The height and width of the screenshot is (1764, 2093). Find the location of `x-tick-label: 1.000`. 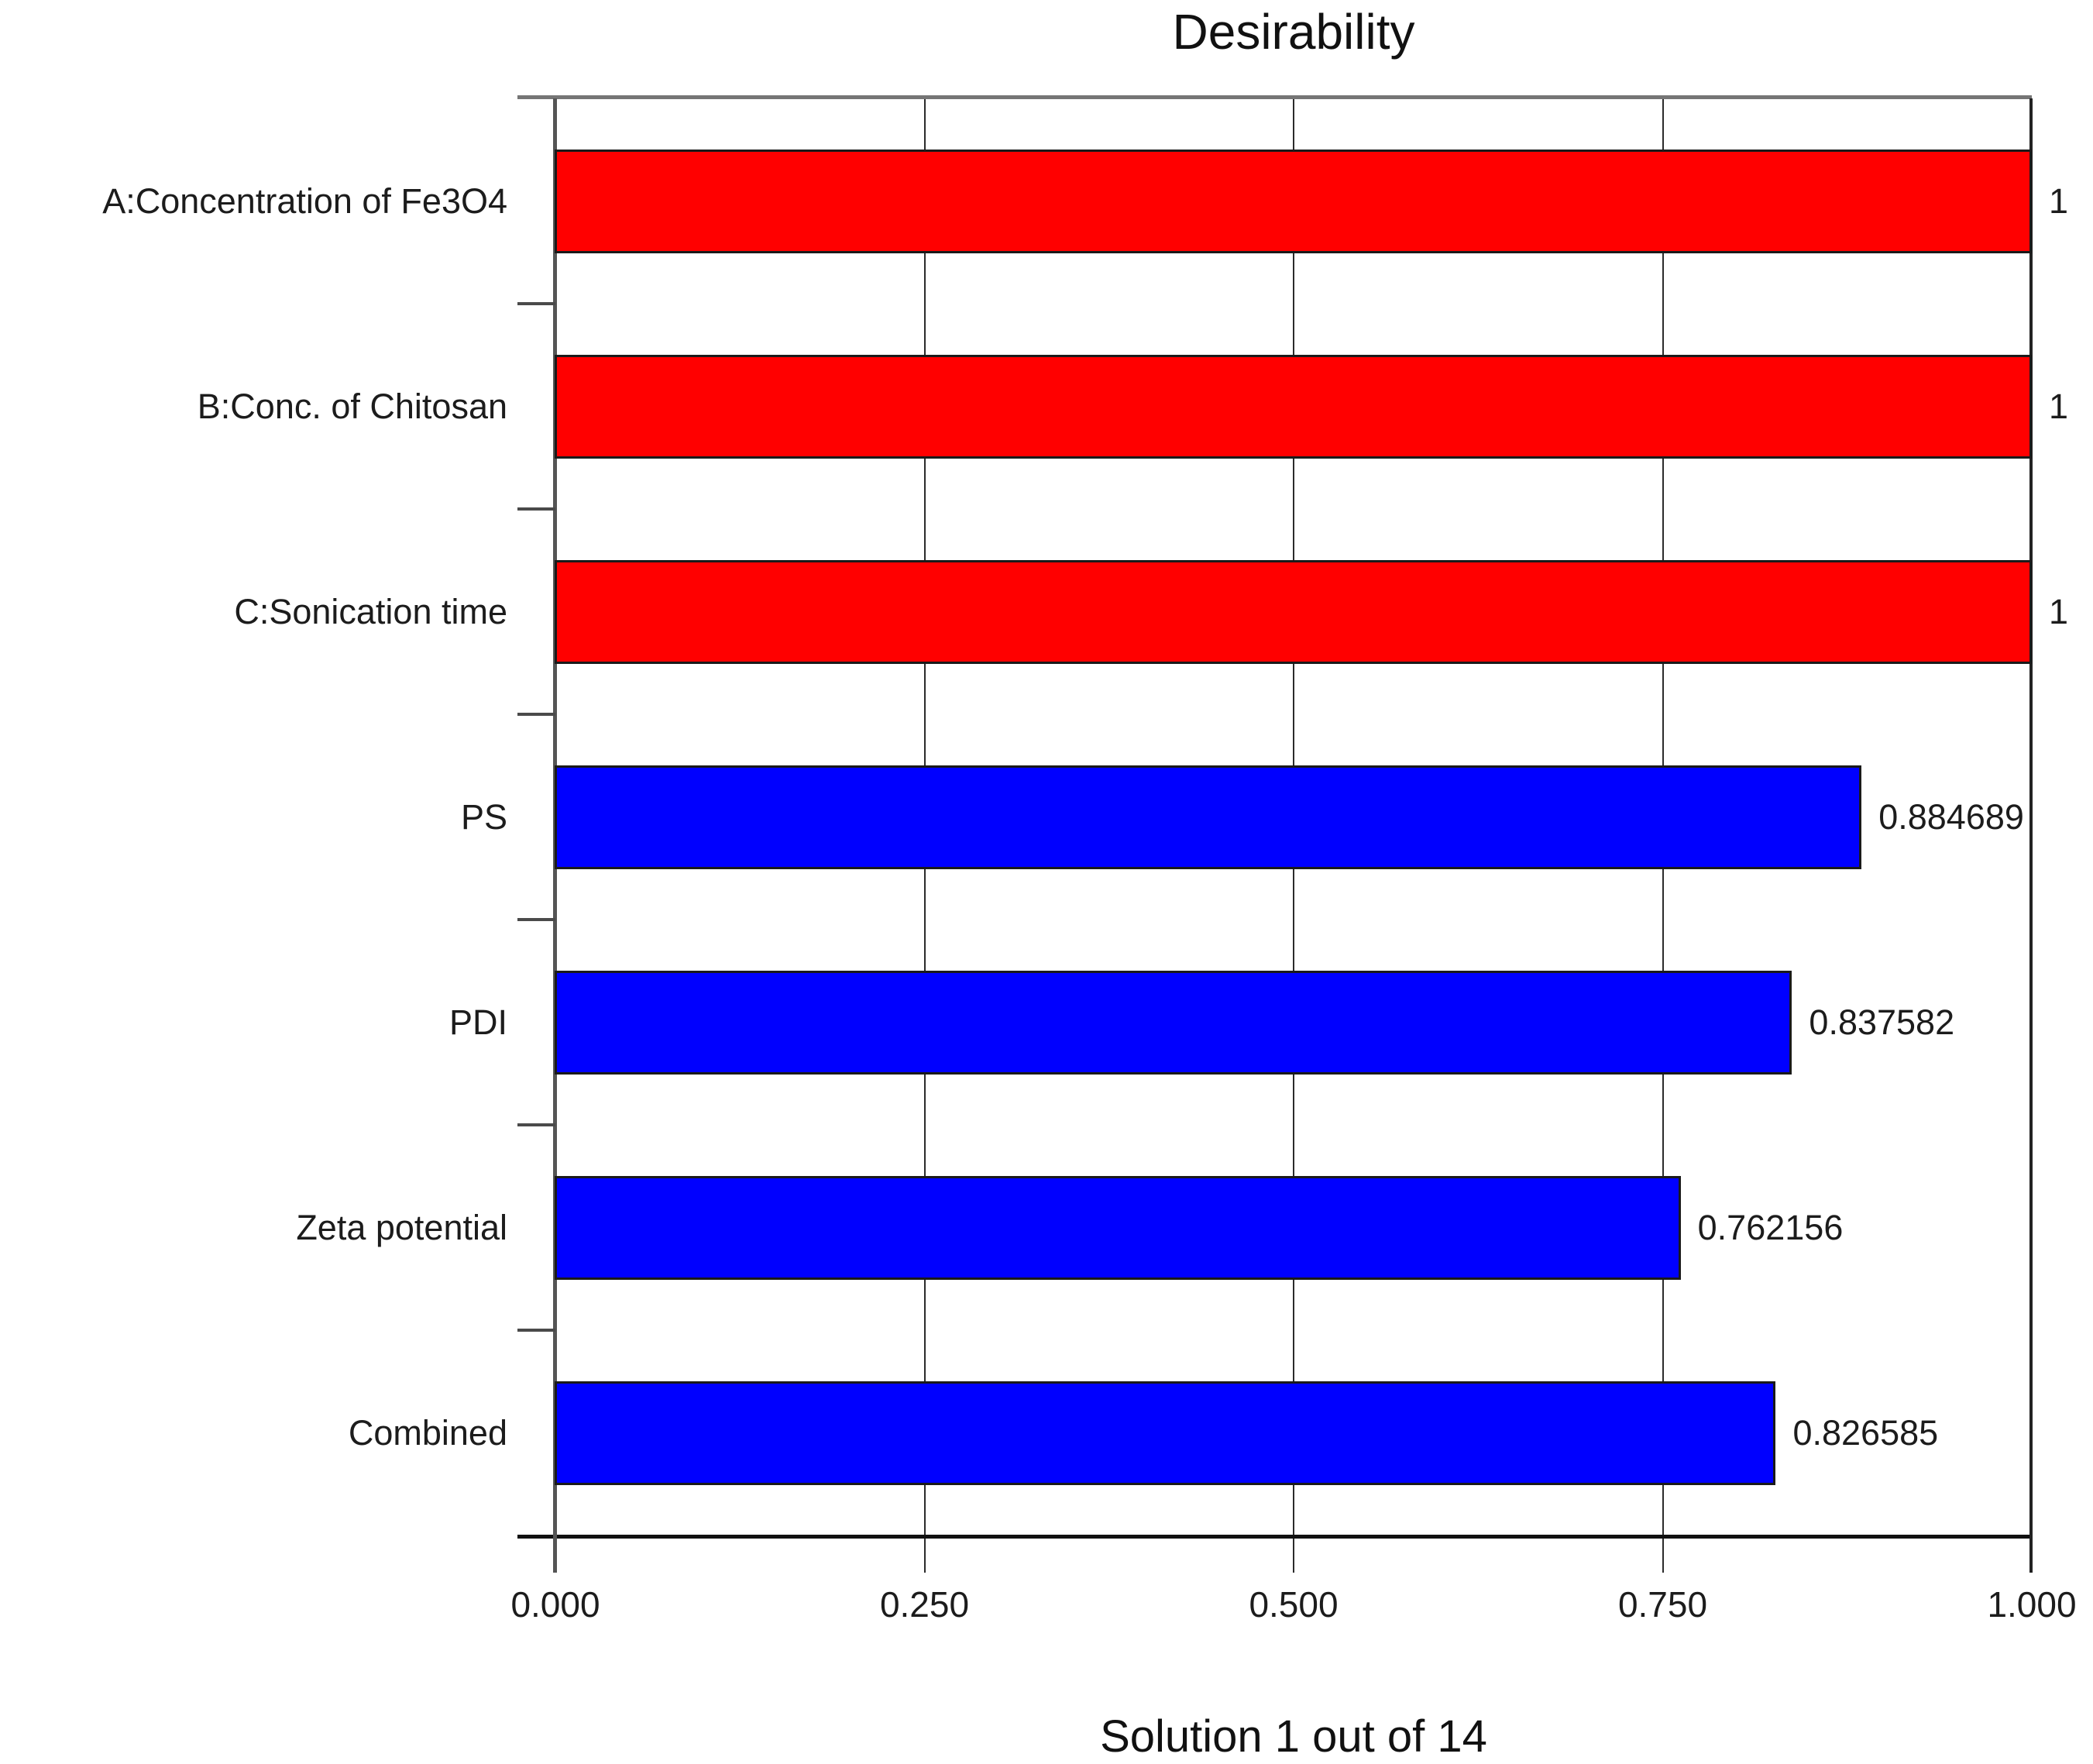

x-tick-label: 1.000 is located at coordinates (2032, 1604).